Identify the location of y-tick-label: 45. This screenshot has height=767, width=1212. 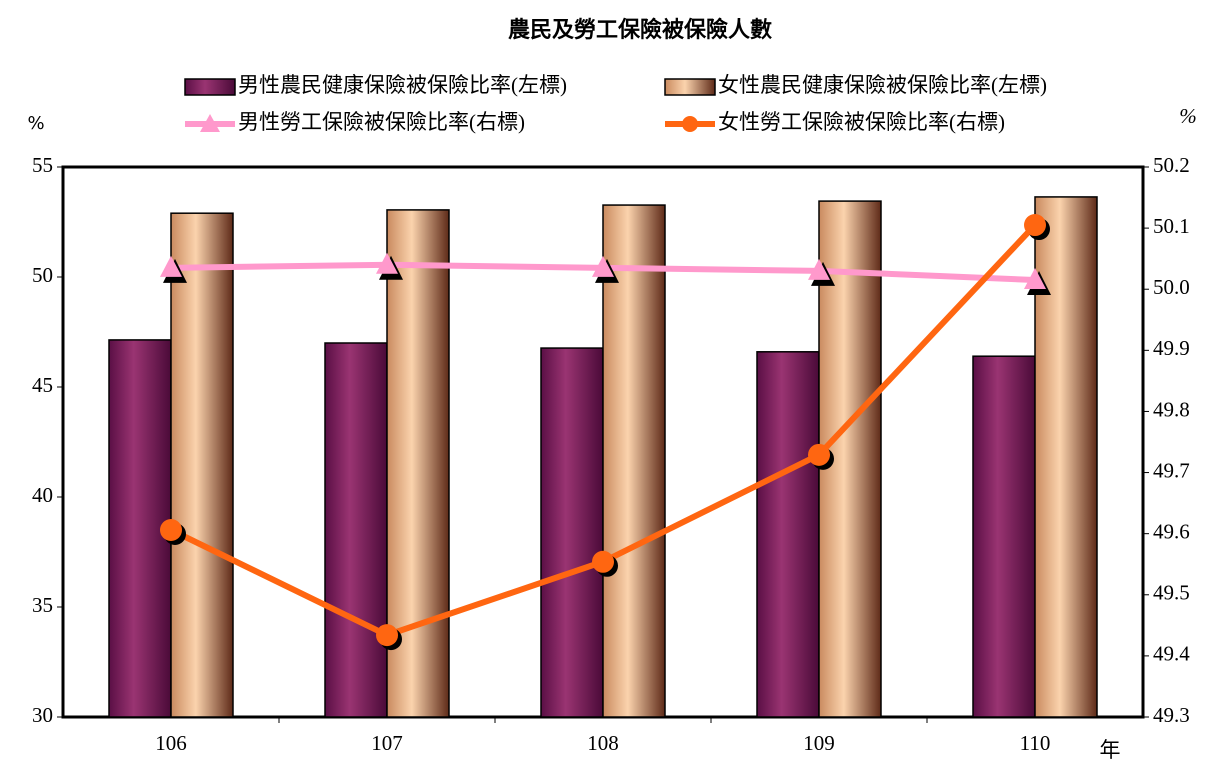
(42, 385).